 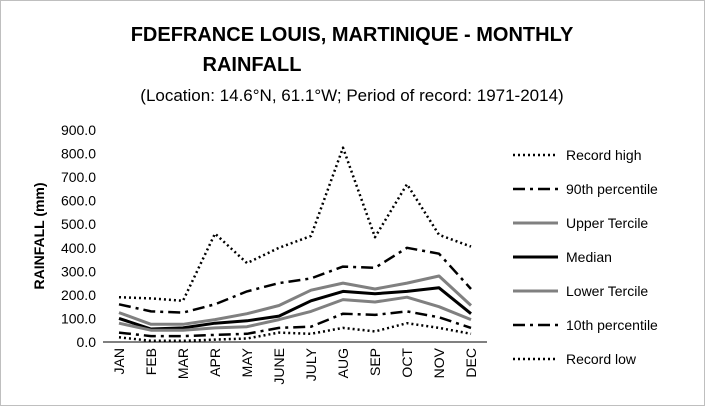 I want to click on x-tick-label: DEC, so click(x=471, y=363).